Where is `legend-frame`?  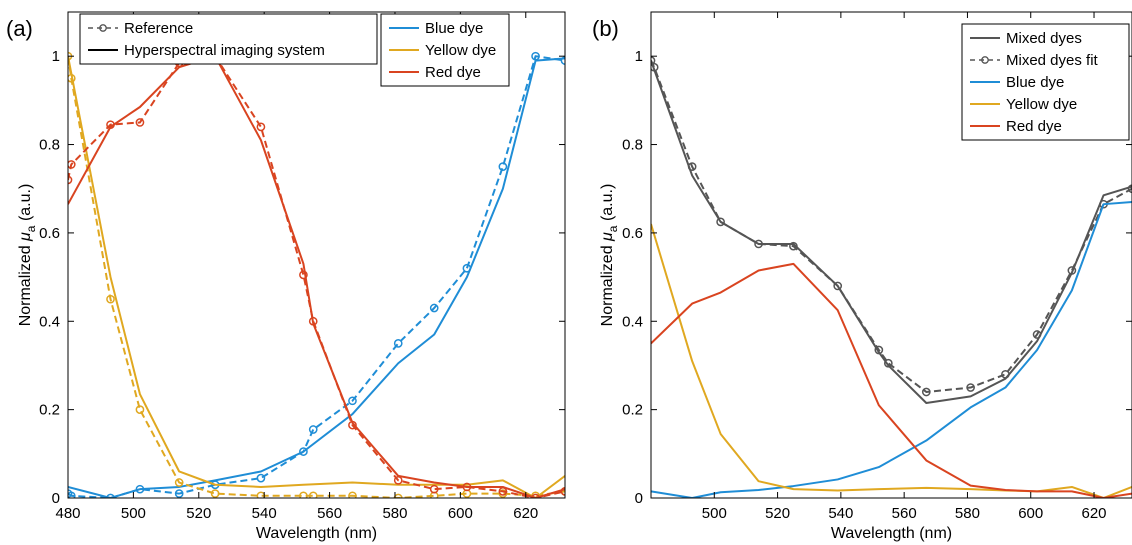 legend-frame is located at coordinates (228, 39).